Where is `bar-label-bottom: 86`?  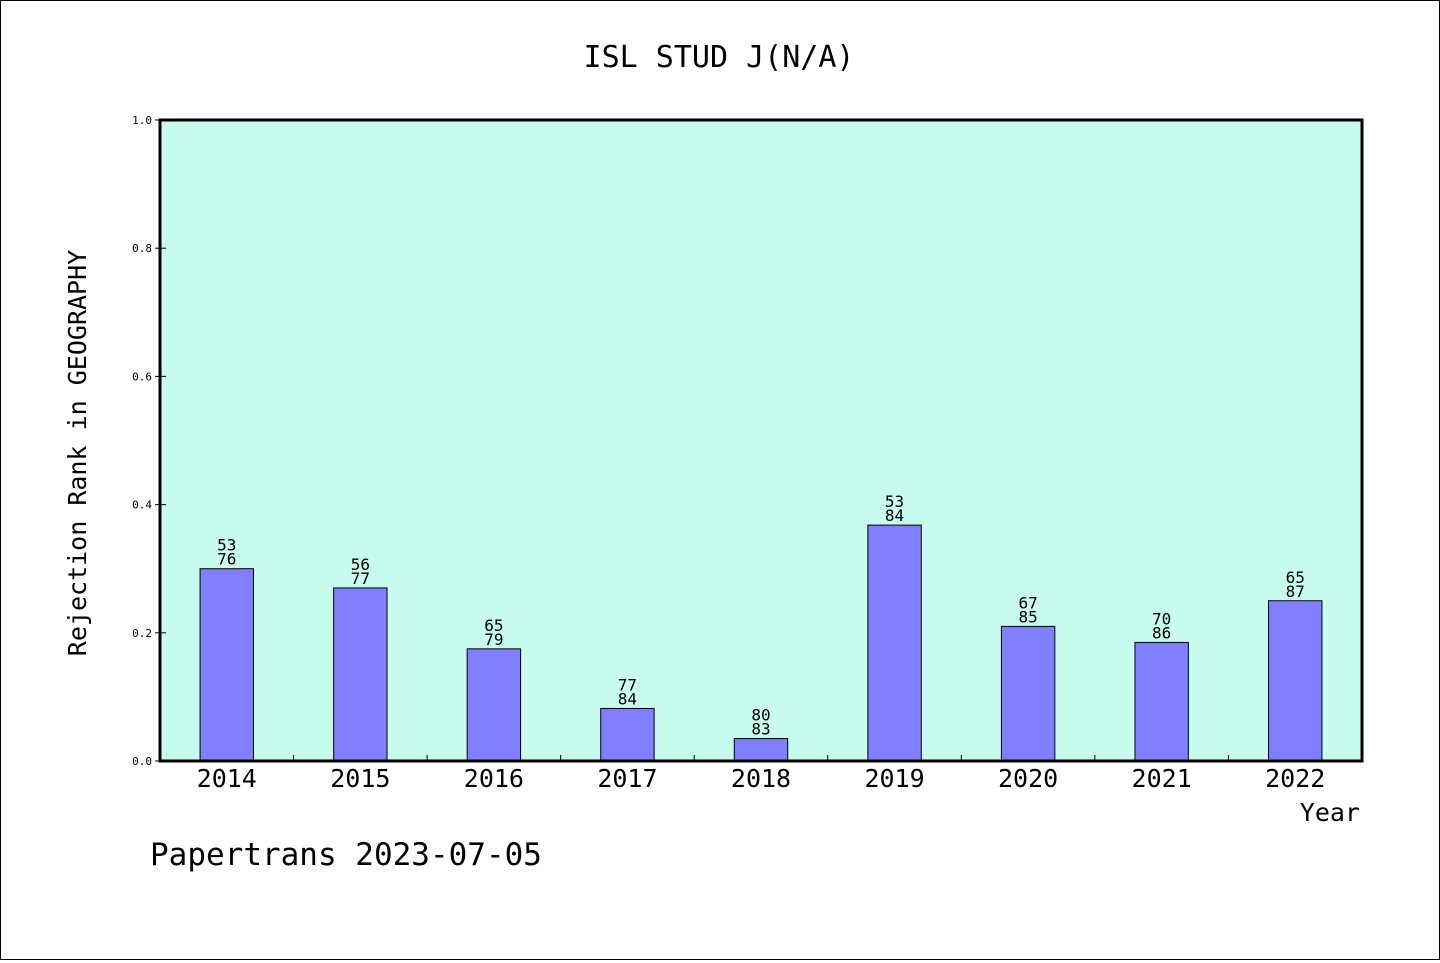
bar-label-bottom: 86 is located at coordinates (1161, 632).